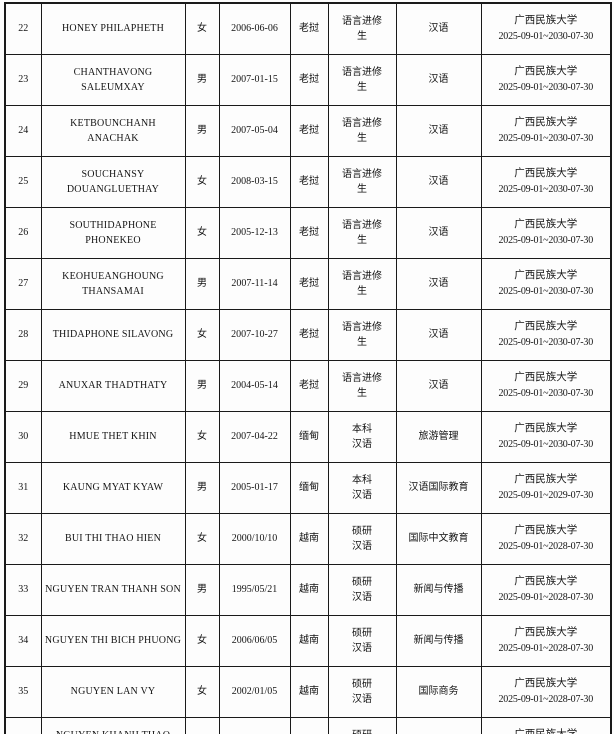 This screenshot has height=734, width=614. What do you see at coordinates (438, 692) in the screenshot?
I see `cell-major: 国际商务` at bounding box center [438, 692].